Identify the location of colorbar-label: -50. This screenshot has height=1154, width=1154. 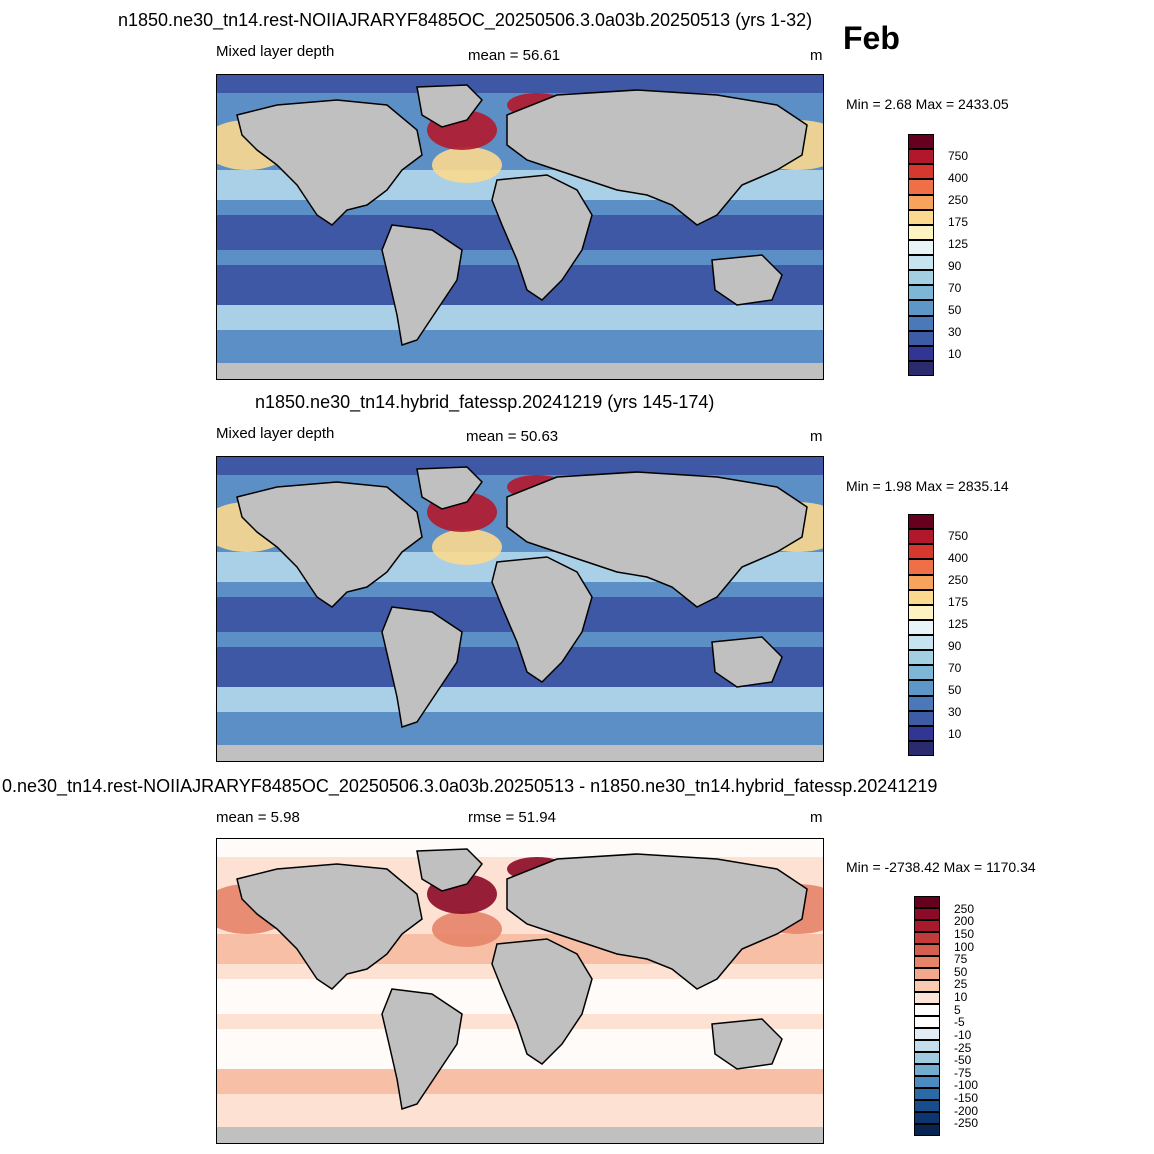
(963, 1060).